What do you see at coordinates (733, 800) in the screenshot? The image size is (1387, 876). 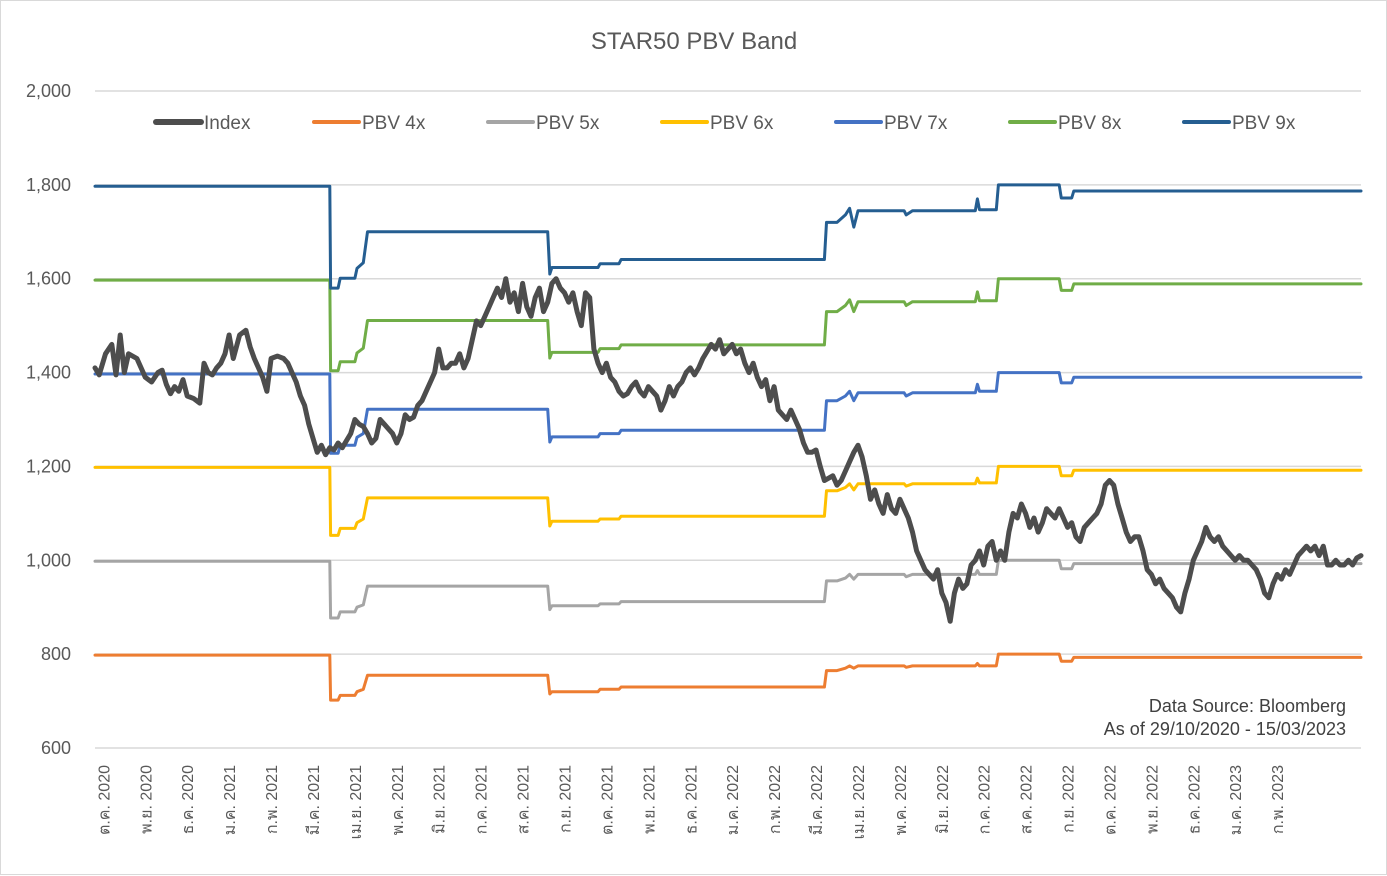 I see `x-tick-label: ม.ค. 2022` at bounding box center [733, 800].